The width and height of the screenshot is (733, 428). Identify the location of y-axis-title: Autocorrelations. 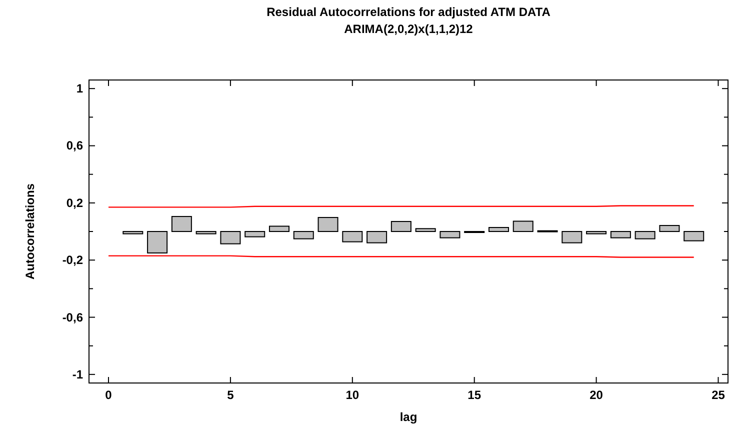
(30, 231).